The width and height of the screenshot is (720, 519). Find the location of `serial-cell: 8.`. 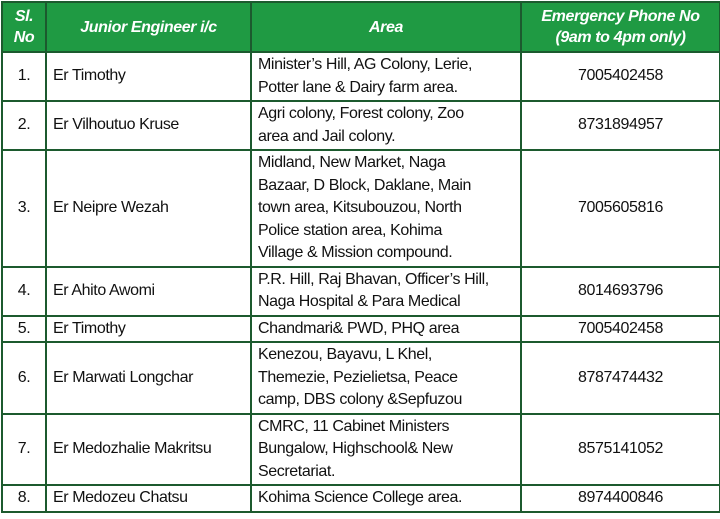

serial-cell: 8. is located at coordinates (24, 498).